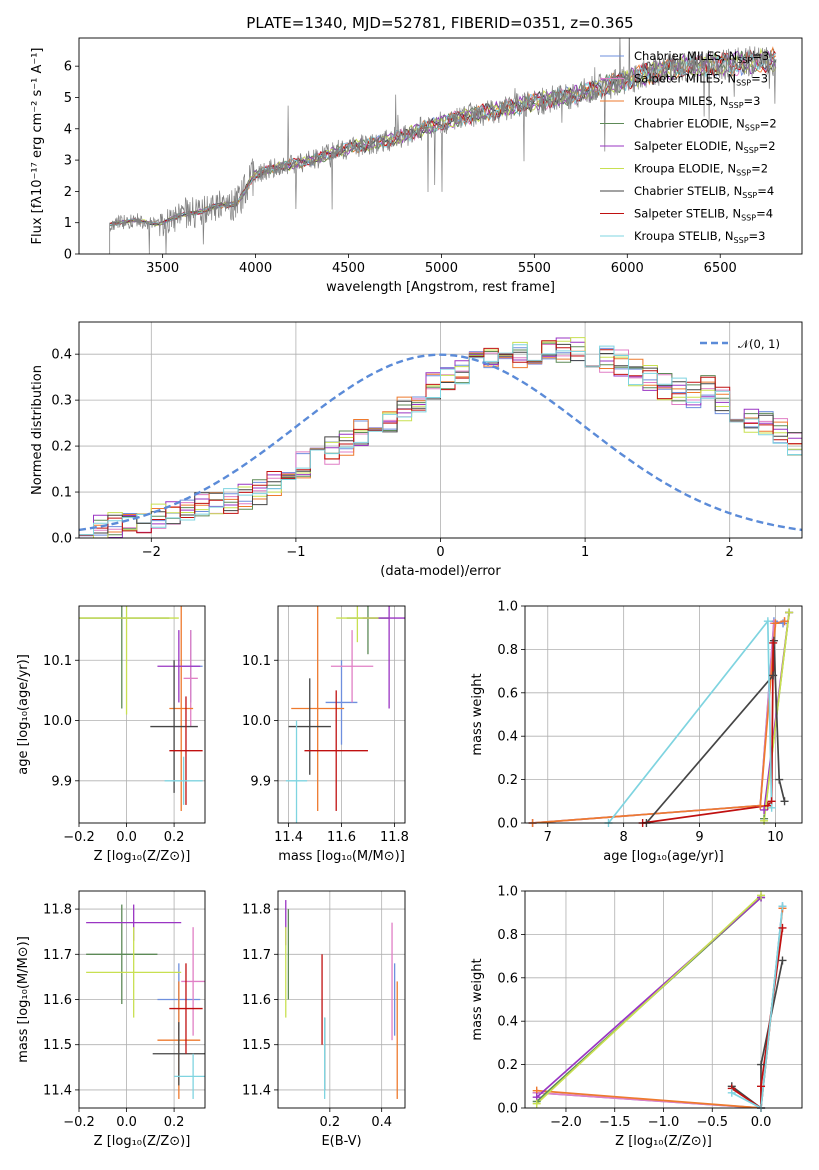  I want to click on chart-ebv_vs_mass: 0.2 0.4 11.4 11.5 11.6 11.7 11.8 E(B-V), so click(324, 1019).